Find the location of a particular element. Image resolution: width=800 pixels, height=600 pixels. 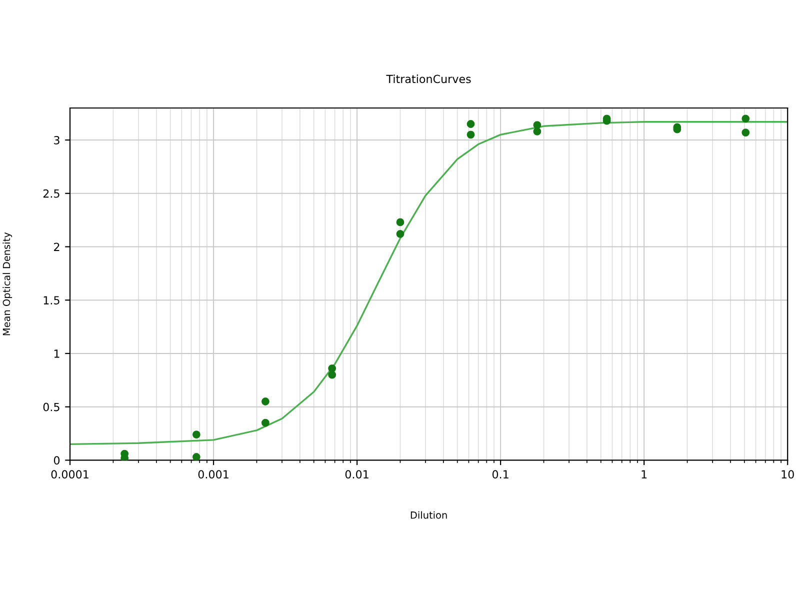

x-axis-title: Dilution is located at coordinates (428, 515).